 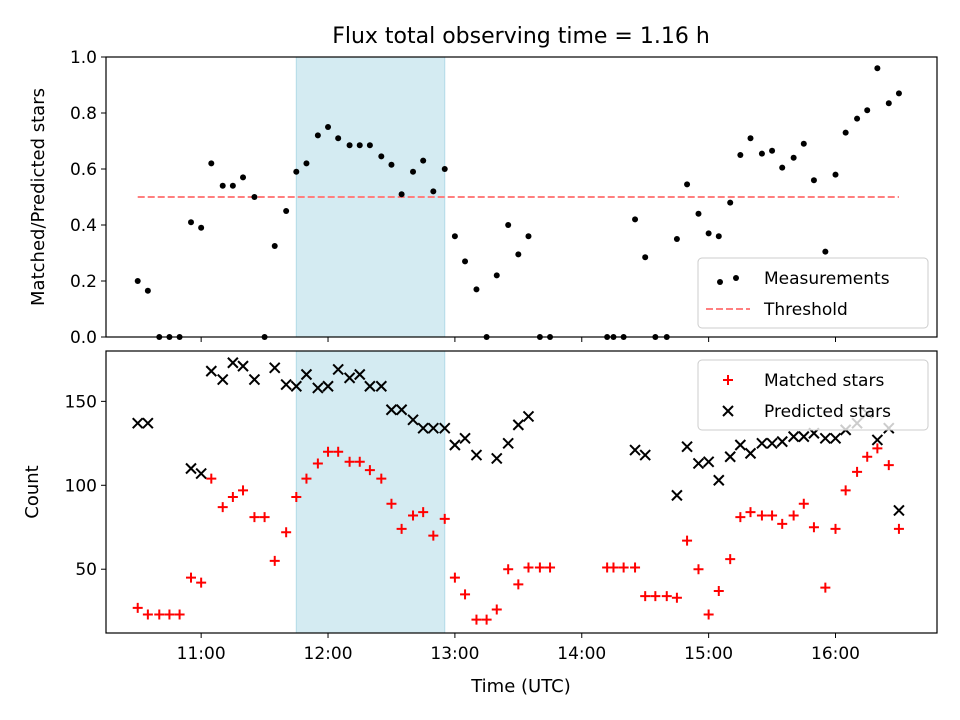 What do you see at coordinates (86, 570) in the screenshot?
I see `y-tick-label: 50` at bounding box center [86, 570].